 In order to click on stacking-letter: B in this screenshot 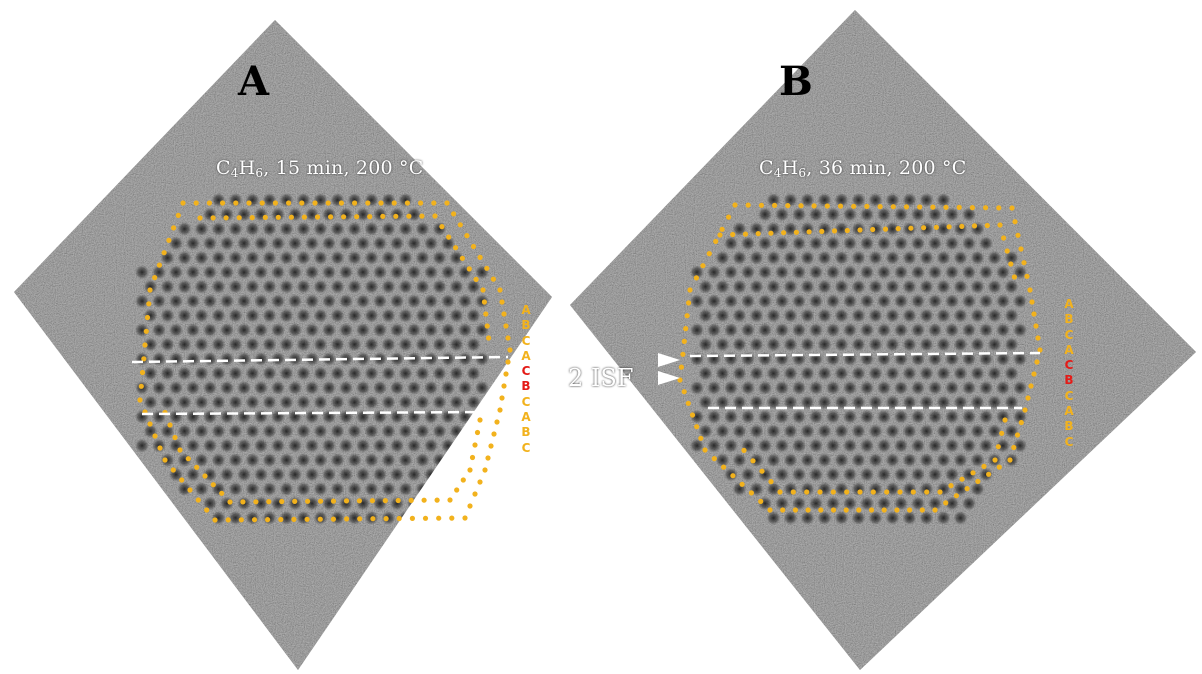, I will do `click(526, 325)`.